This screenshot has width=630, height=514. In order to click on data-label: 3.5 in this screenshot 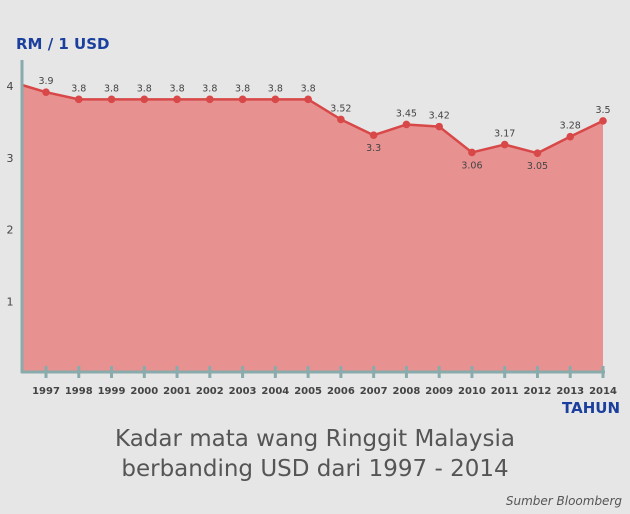, I will do `click(602, 110)`.